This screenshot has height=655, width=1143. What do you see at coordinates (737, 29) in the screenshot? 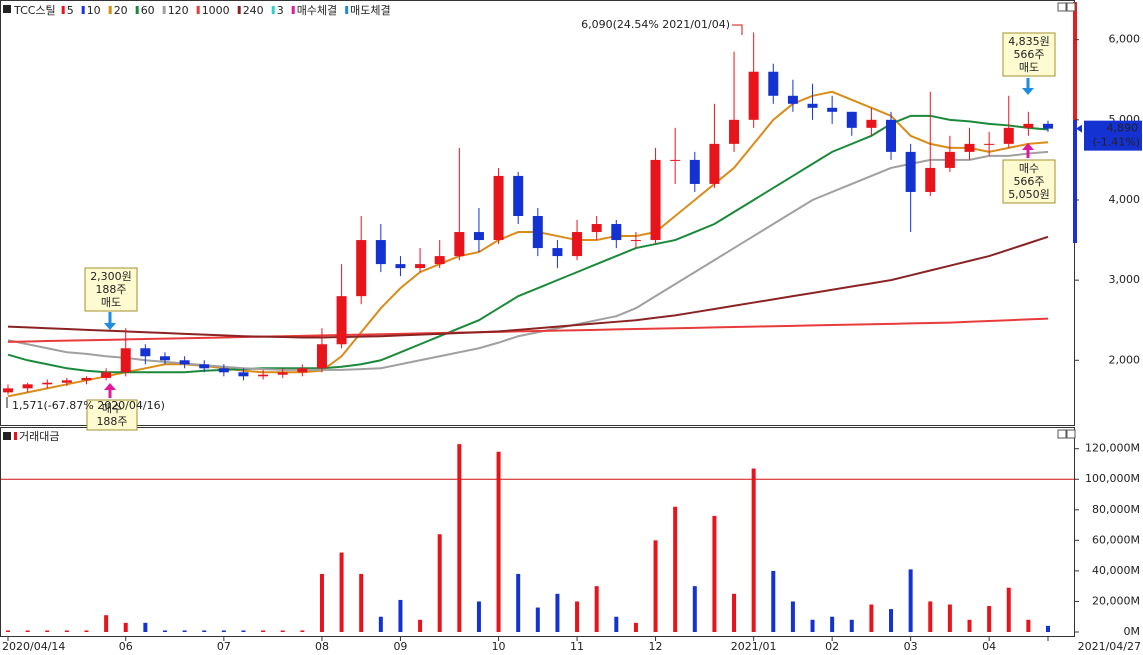
I see `annotation-pointer` at bounding box center [737, 29].